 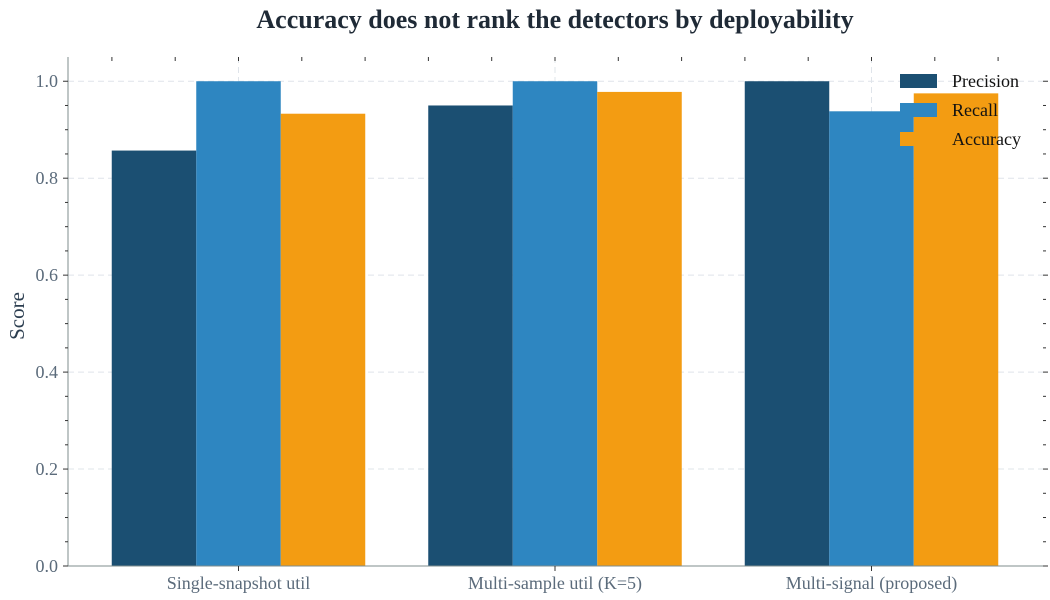 What do you see at coordinates (555, 583) in the screenshot?
I see `x-tick-label: Multi-sample util (K=5)` at bounding box center [555, 583].